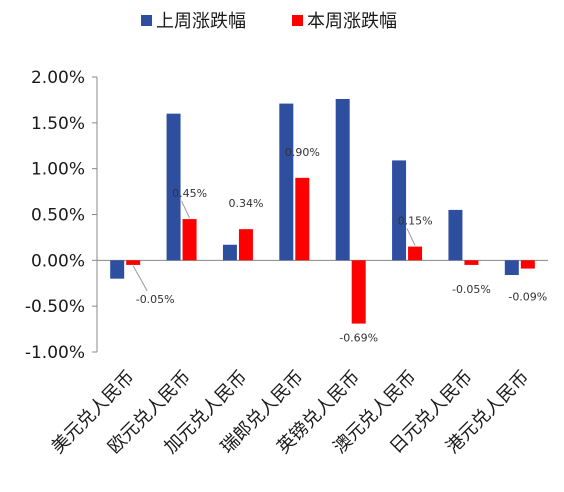  Describe the element at coordinates (58, 78) in the screenshot. I see `y-tick-label: 2.00%` at that location.